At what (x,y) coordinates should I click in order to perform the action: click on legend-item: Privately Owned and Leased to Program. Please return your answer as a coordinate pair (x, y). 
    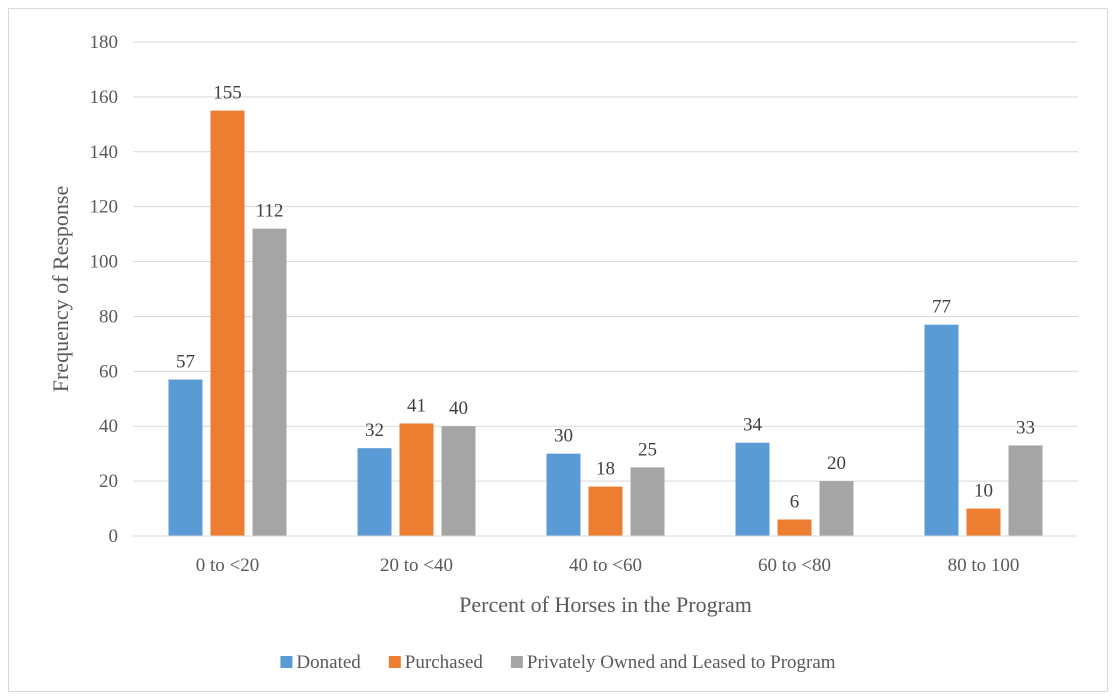
    Looking at the image, I should click on (673, 662).